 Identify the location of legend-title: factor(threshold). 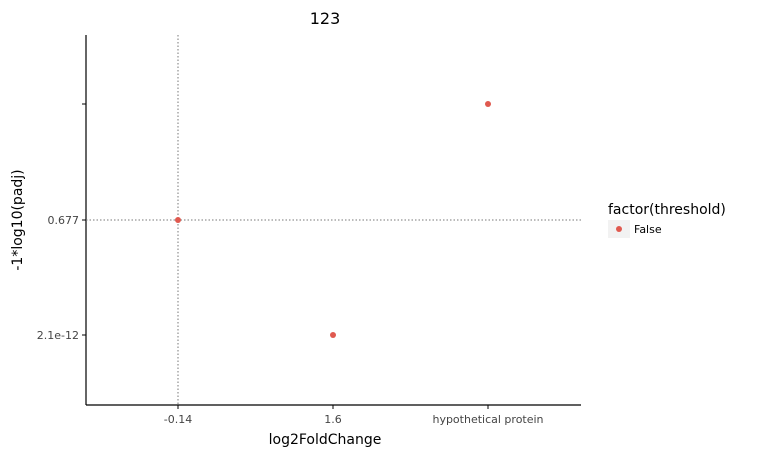
(667, 210).